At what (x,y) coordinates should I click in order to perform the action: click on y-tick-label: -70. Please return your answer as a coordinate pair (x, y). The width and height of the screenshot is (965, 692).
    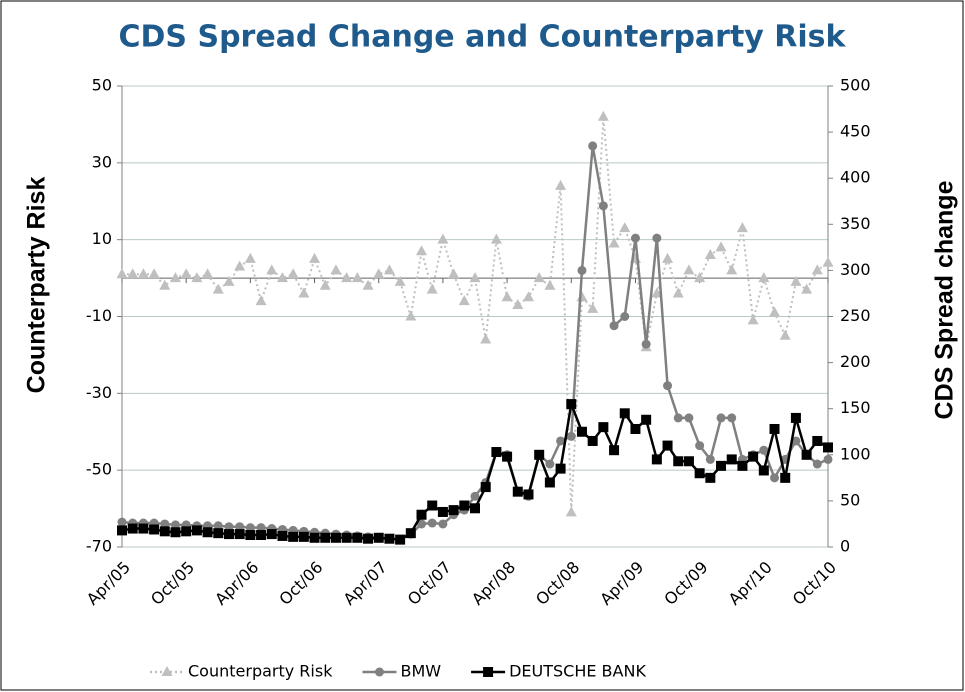
    Looking at the image, I should click on (99, 546).